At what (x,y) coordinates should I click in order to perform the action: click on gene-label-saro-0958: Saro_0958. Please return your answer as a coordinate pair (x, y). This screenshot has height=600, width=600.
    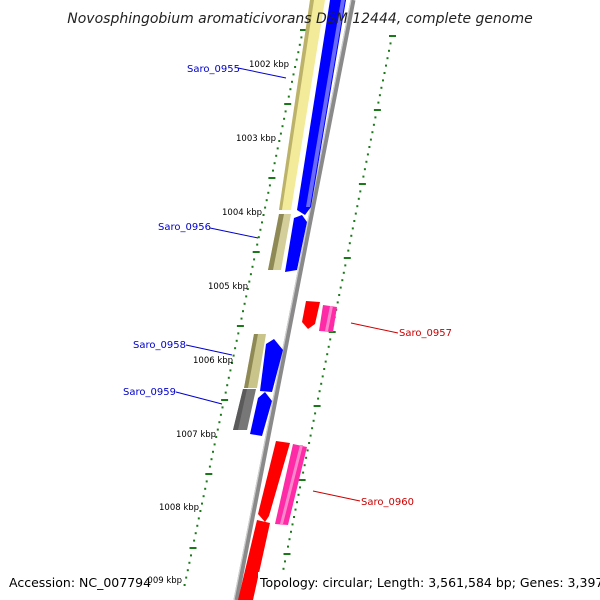
    Looking at the image, I should click on (159, 345).